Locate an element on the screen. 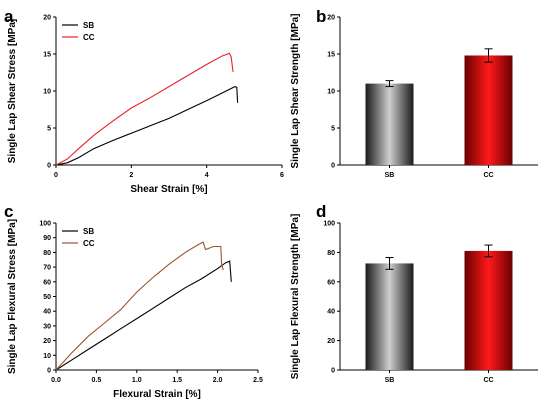  x-axis-title: Flexural Strain [%] is located at coordinates (157, 394).